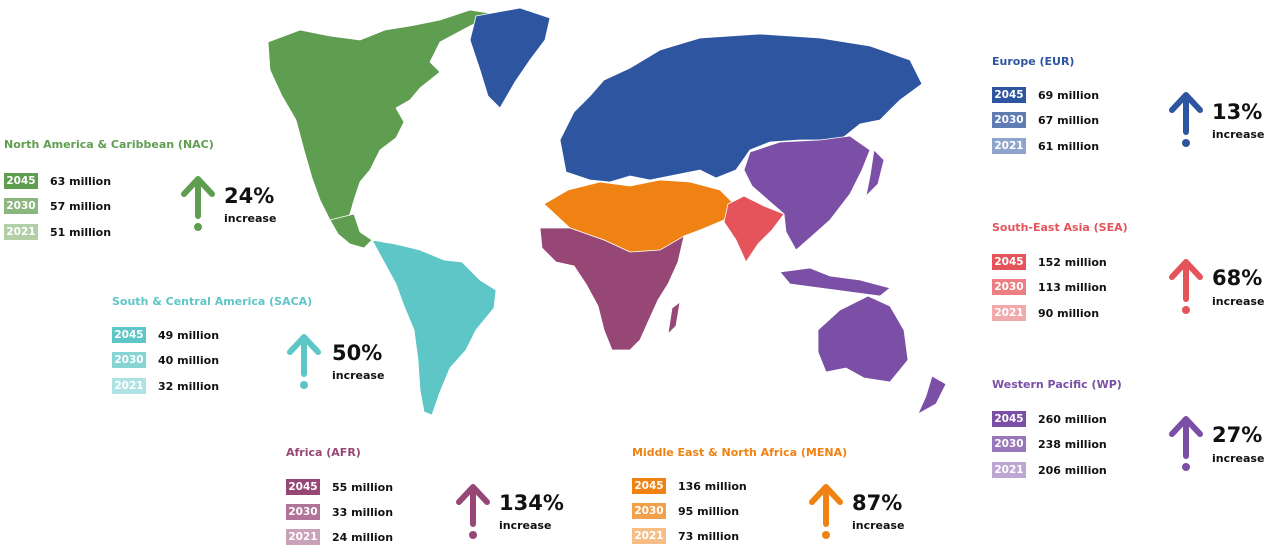 The image size is (1266, 555). What do you see at coordinates (740, 452) in the screenshot?
I see `region-title: Middle East & North Africa (MENA)` at bounding box center [740, 452].